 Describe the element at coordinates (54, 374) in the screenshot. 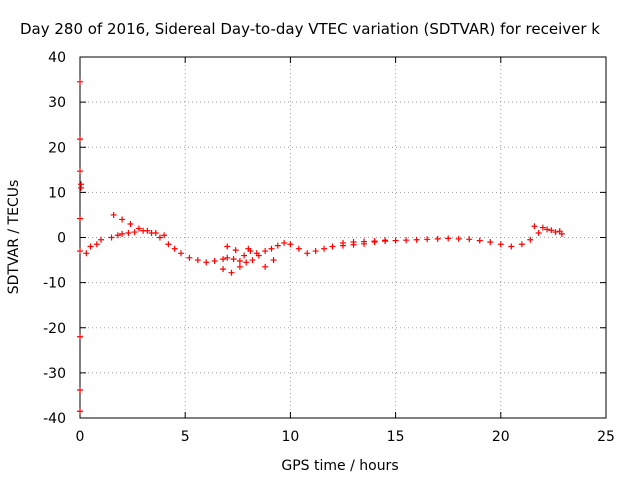

I see `y-tick-label: -30` at that location.